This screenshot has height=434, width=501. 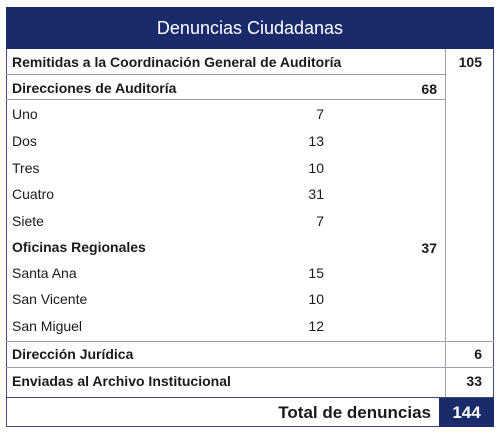 What do you see at coordinates (121, 381) in the screenshot?
I see `archivo-label: Enviadas al Archivo Institucional` at bounding box center [121, 381].